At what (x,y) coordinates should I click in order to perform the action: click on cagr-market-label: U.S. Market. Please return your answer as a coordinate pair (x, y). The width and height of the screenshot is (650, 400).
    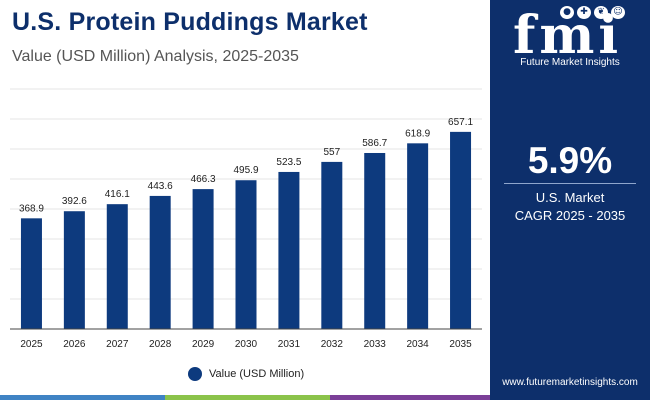
    Looking at the image, I should click on (570, 197).